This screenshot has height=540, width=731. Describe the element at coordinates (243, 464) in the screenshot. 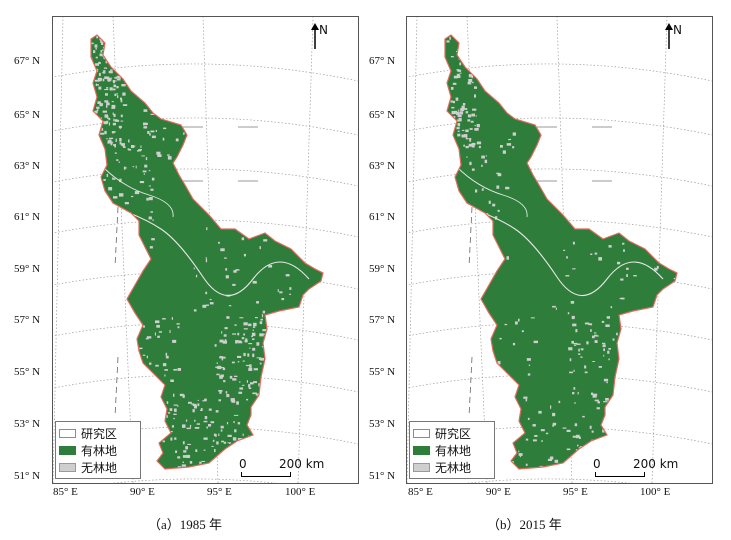

I see `scale-zero: 0` at that location.